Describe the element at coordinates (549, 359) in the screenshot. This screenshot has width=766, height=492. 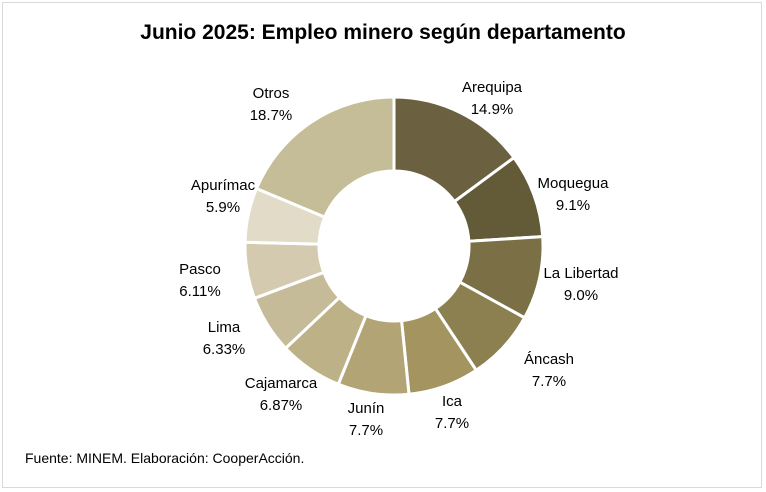
I see `slice-label: Áncash` at that location.